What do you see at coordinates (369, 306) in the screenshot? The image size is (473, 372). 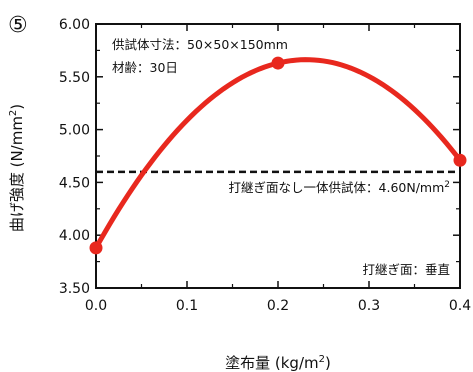 I see `x-tick-label: 0.3` at bounding box center [369, 306].